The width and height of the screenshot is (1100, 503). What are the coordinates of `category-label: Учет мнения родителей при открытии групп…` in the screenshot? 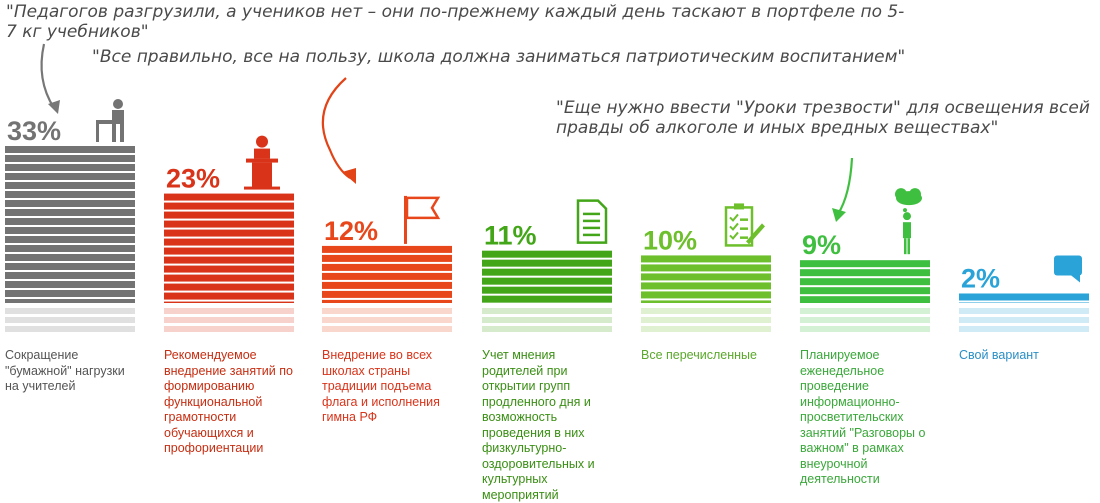 It's located at (538, 425).